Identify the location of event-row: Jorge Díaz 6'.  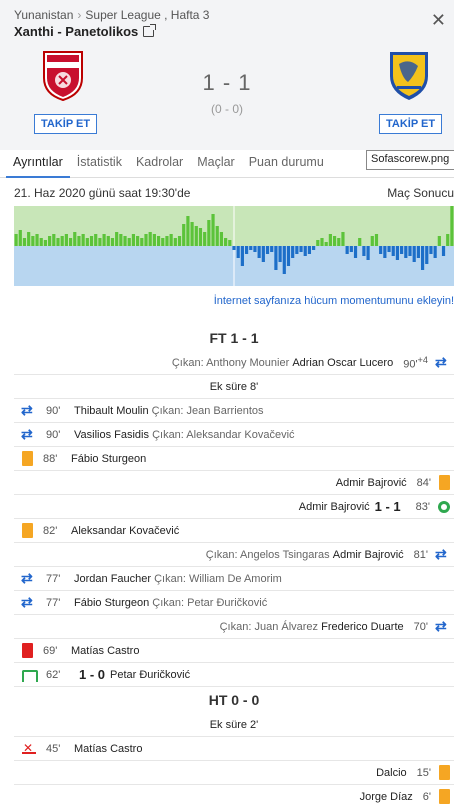
(234, 796).